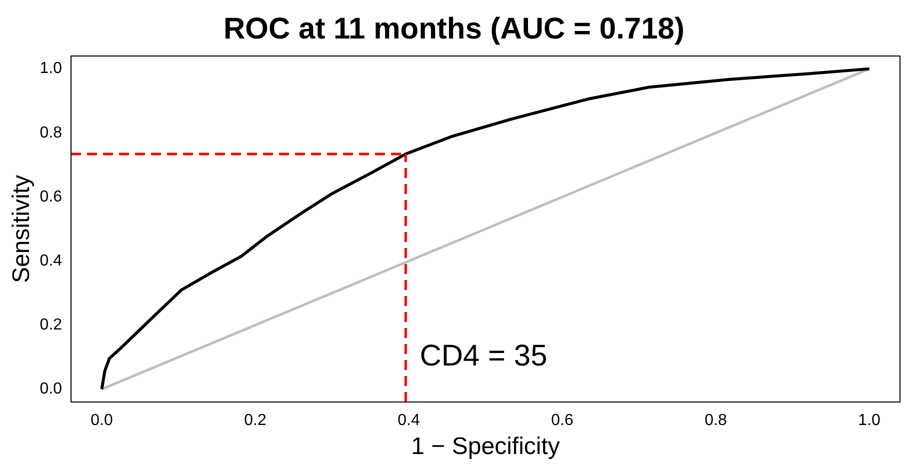  Describe the element at coordinates (454, 29) in the screenshot. I see `chart-title: ROC at 11 months (AUC = 0.718)` at that location.